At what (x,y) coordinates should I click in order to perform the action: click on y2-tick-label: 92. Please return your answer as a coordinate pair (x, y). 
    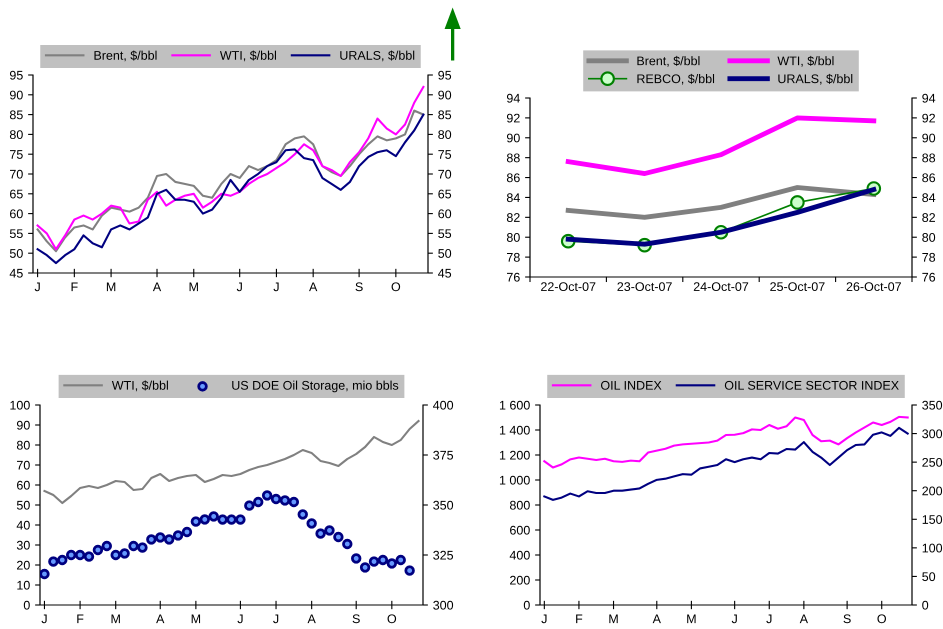
    Looking at the image, I should click on (928, 118).